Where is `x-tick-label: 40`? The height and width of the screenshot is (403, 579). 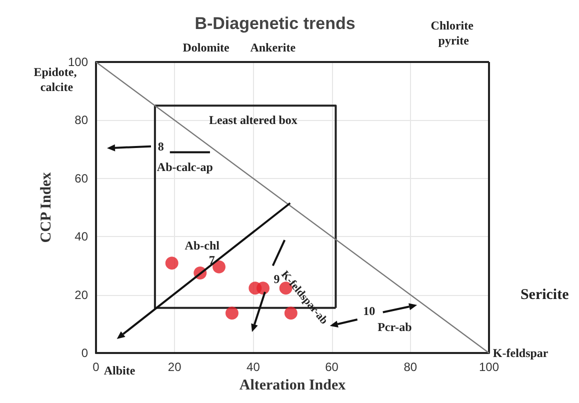
x-tick-label: 40 is located at coordinates (253, 367).